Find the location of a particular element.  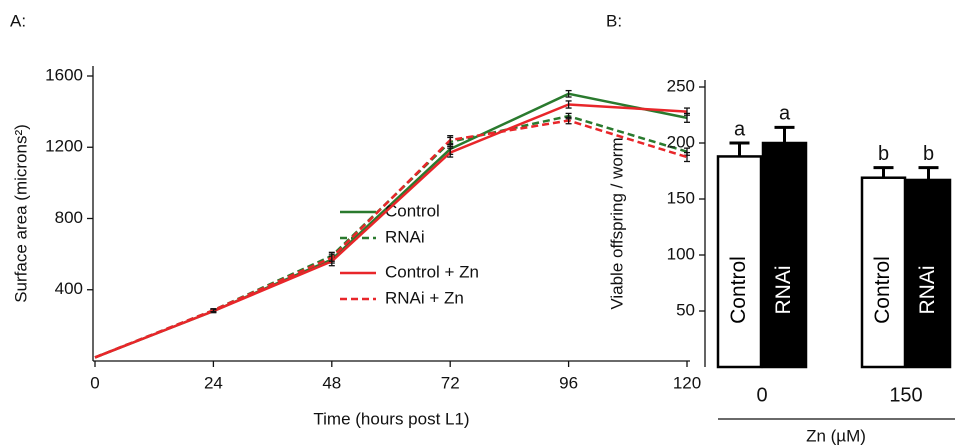

y-tick-label: 1200 is located at coordinates (64, 146).